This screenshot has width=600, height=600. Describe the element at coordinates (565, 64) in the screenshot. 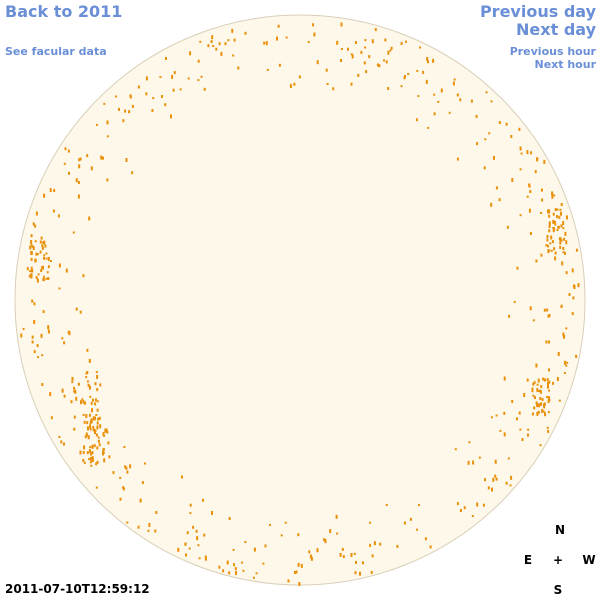

I see `next-hour-link: Next hour` at that location.